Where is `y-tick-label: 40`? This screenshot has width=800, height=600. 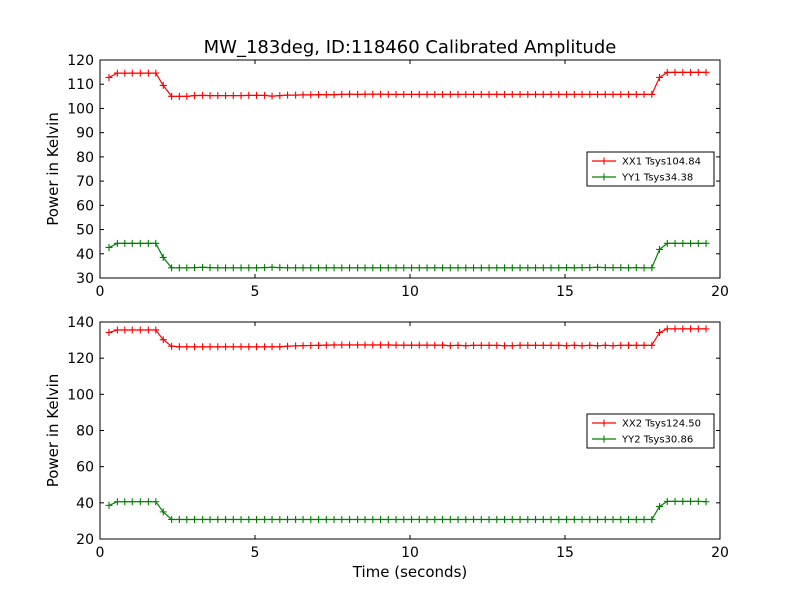
y-tick-label: 40 is located at coordinates (85, 255).